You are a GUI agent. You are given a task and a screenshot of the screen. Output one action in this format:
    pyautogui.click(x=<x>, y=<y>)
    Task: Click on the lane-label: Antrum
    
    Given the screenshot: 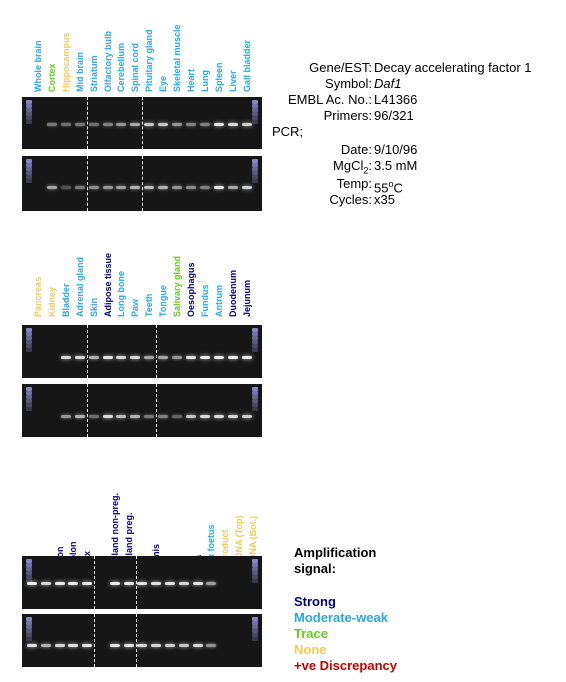 What is the action you would take?
    pyautogui.click(x=218, y=301)
    